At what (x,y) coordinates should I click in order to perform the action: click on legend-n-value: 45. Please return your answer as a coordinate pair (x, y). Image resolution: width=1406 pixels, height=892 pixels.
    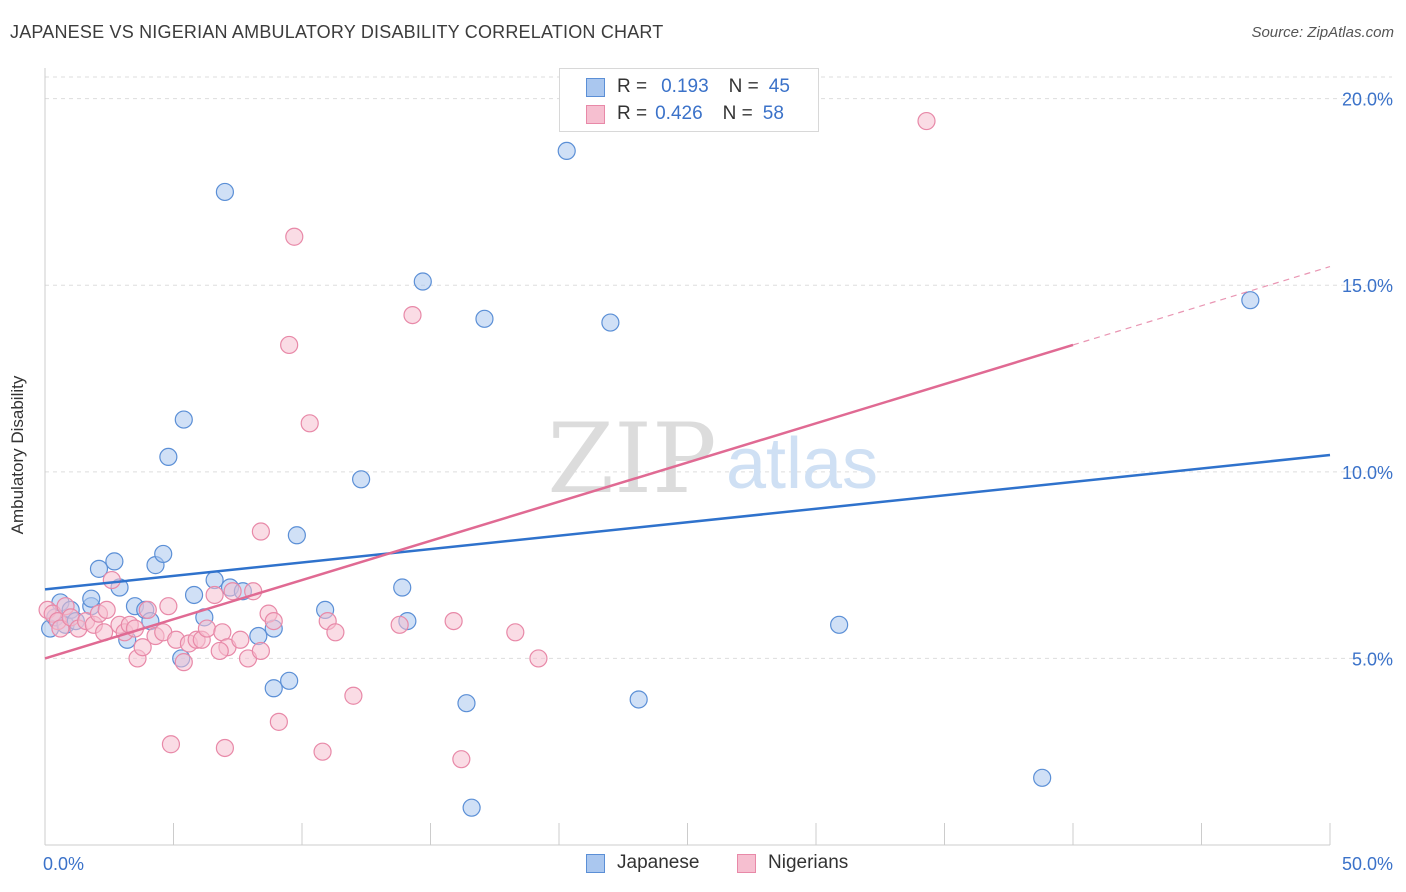
    Looking at the image, I should click on (779, 86).